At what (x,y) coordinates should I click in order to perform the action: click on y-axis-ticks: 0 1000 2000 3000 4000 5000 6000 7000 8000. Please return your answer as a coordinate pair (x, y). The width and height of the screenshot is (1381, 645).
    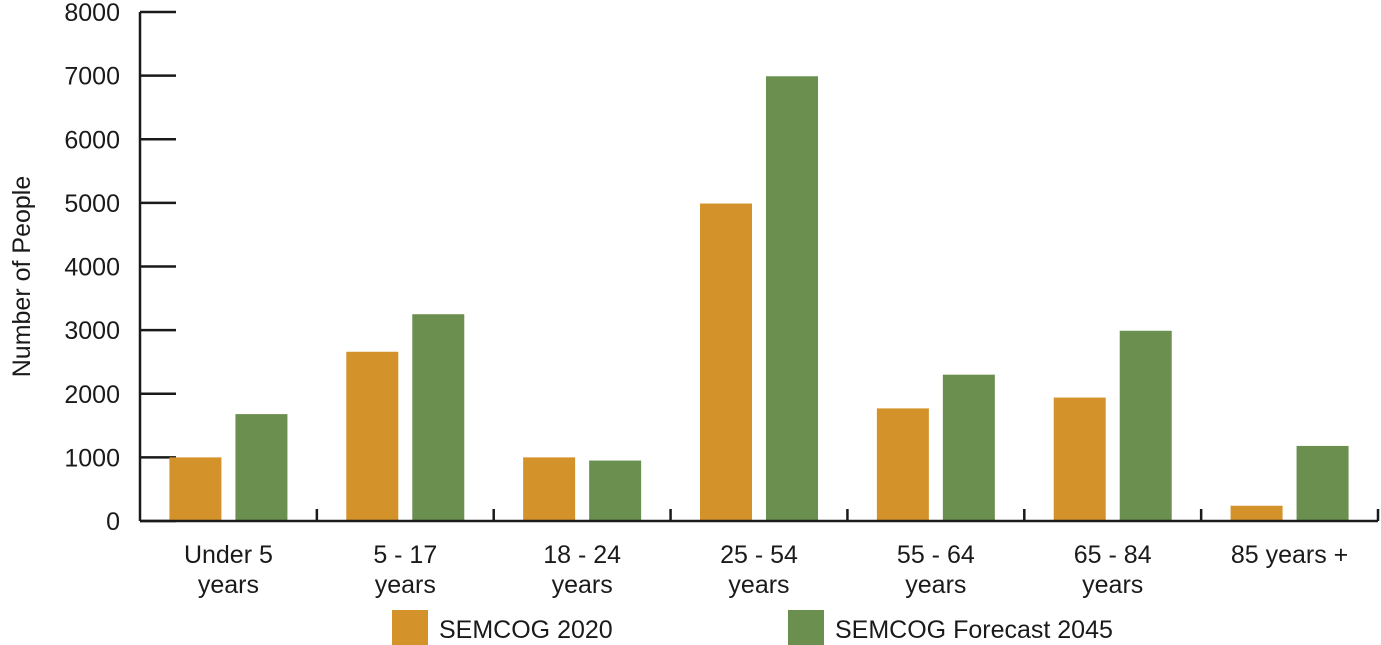
    Looking at the image, I should click on (120, 268).